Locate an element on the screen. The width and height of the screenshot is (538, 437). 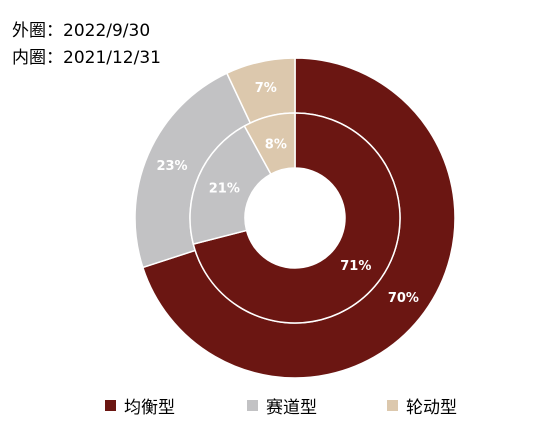
outer-label-rotation: 7% is located at coordinates (266, 88).